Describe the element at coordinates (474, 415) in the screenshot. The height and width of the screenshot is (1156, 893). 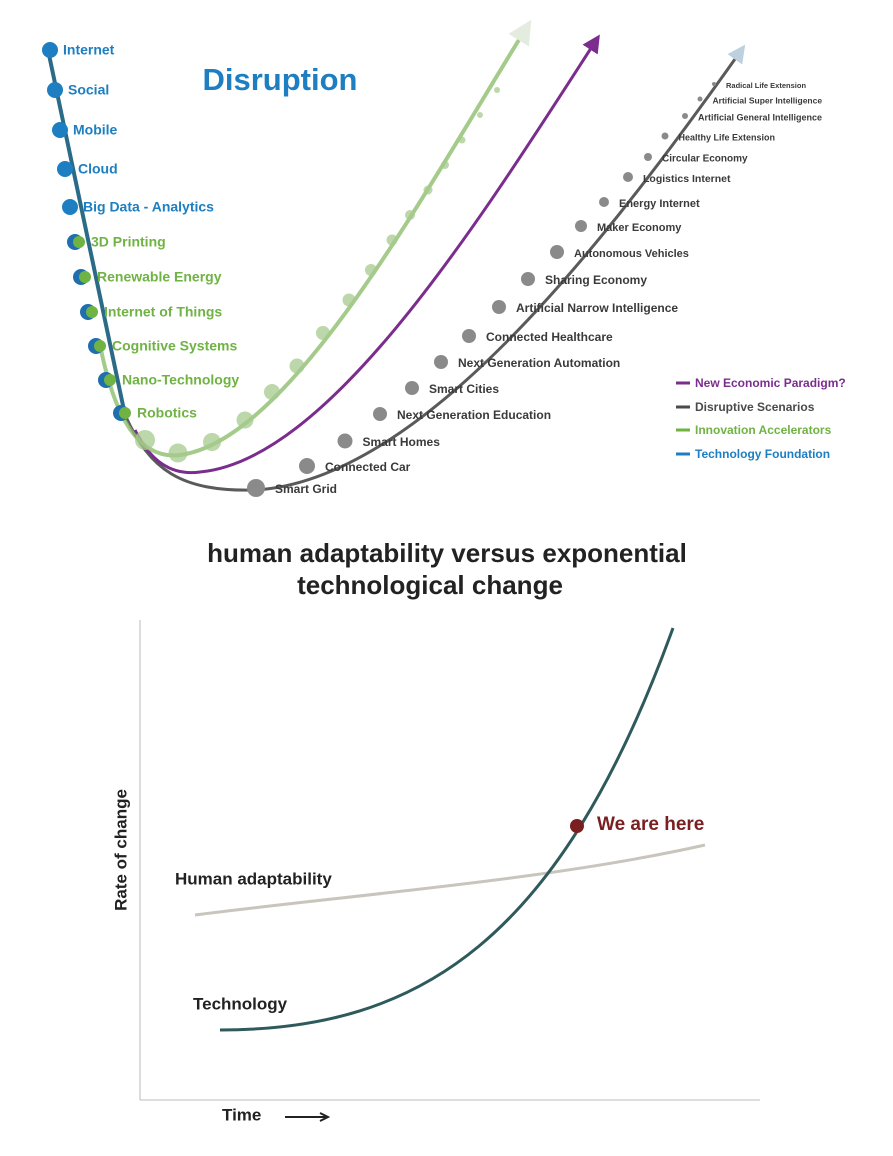
I see `scenario-label: Next Generation Education` at that location.